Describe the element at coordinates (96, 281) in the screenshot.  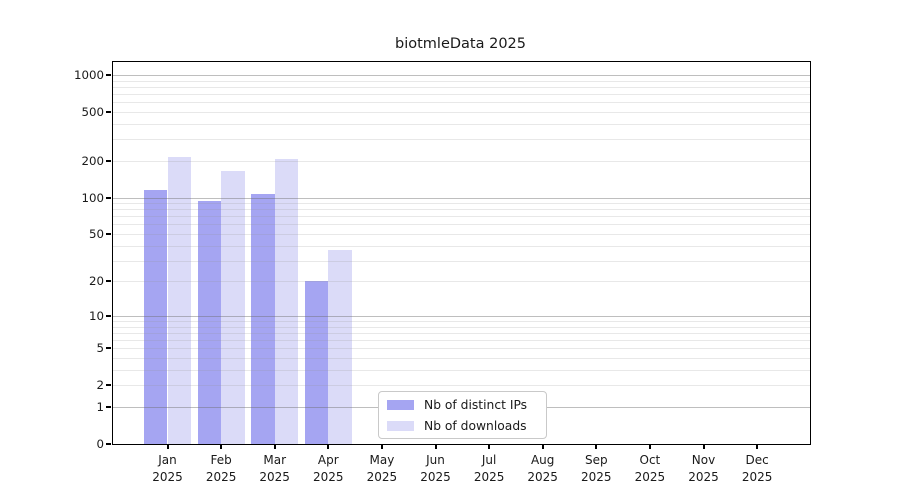
I see `y-tick-label-20: 20` at that location.